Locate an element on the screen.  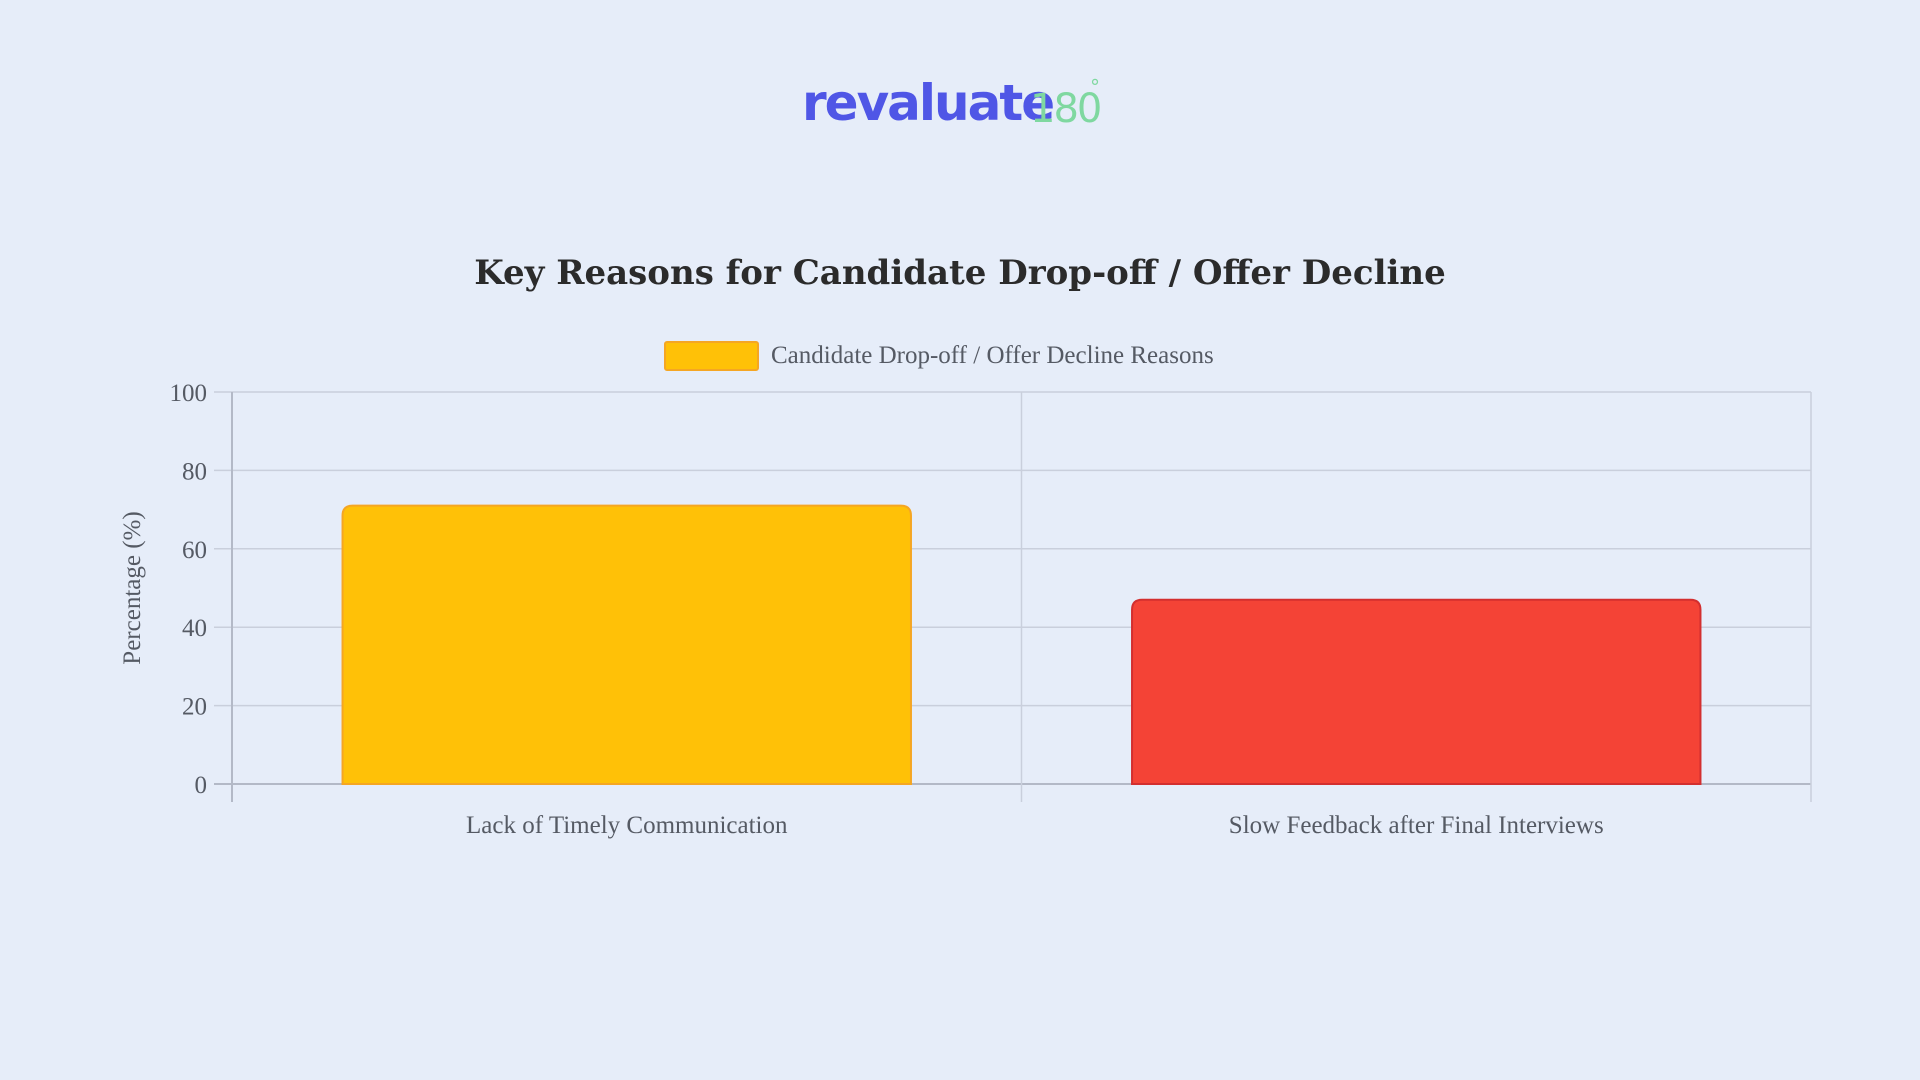
logo-main-text: revaluate is located at coordinates (927, 103).